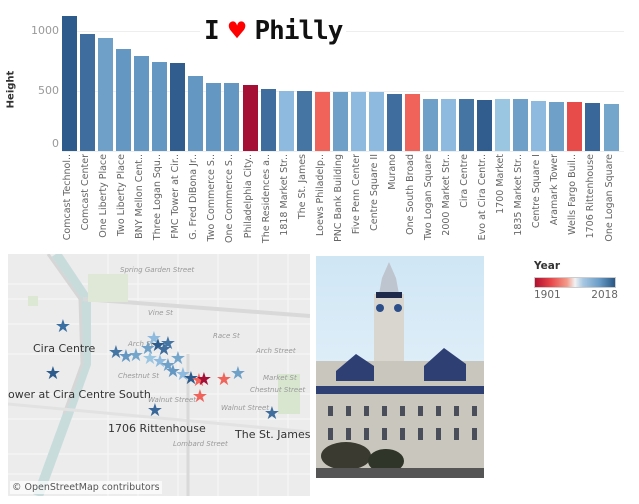  I want to click on city-hall-photo, so click(400, 367).